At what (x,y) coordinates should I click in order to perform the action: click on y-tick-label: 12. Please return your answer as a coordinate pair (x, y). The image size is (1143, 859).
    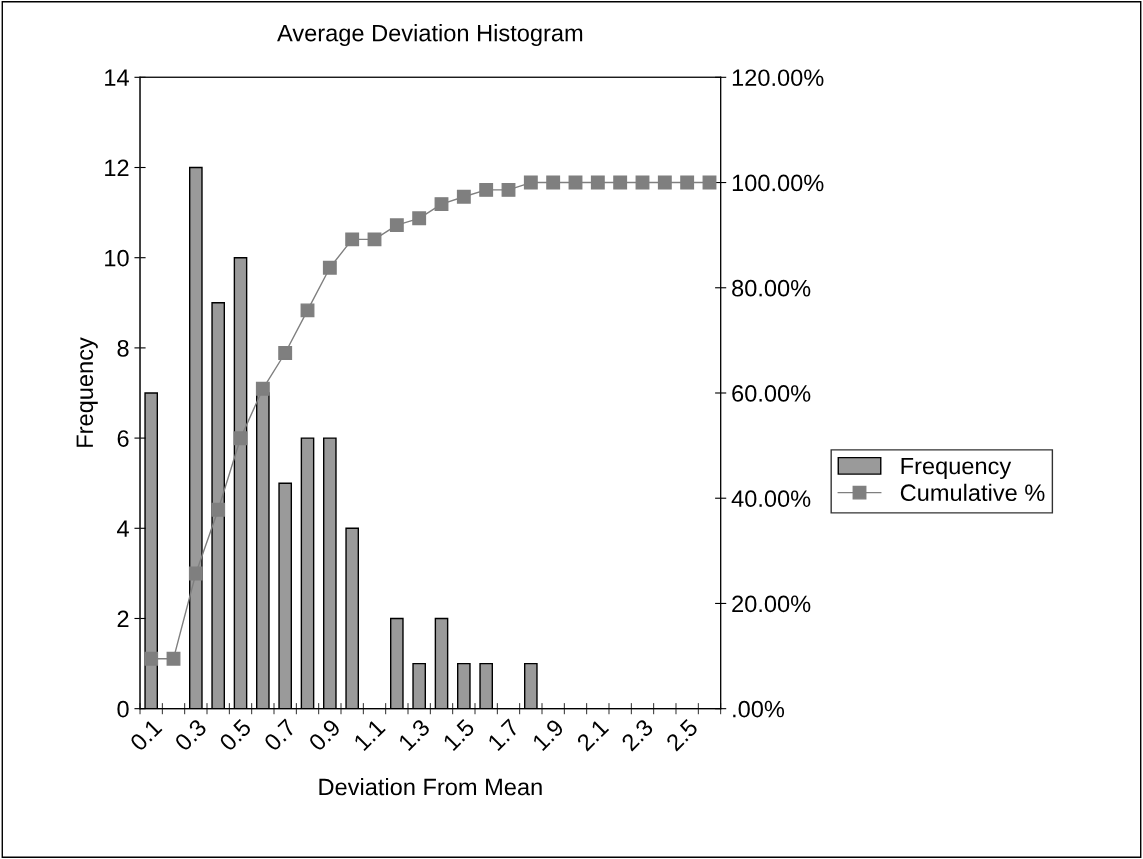
    Looking at the image, I should click on (117, 168).